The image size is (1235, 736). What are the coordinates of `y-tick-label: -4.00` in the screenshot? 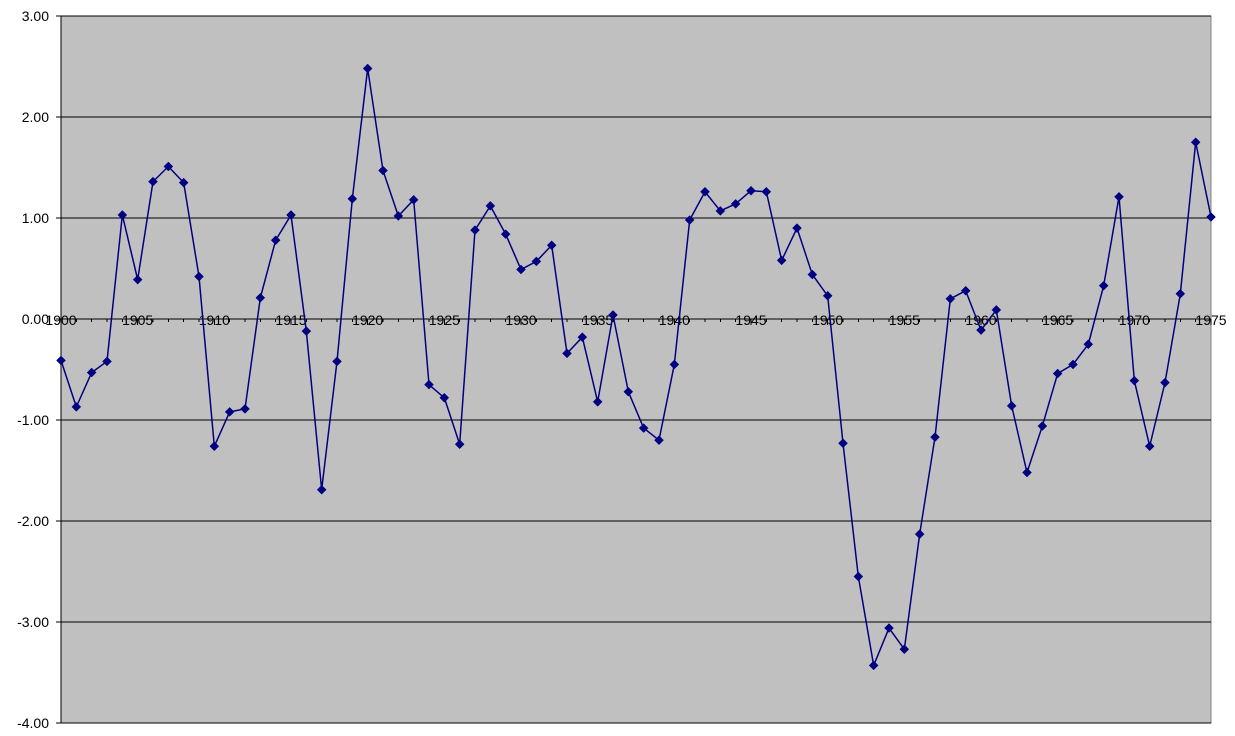 It's located at (33, 723).